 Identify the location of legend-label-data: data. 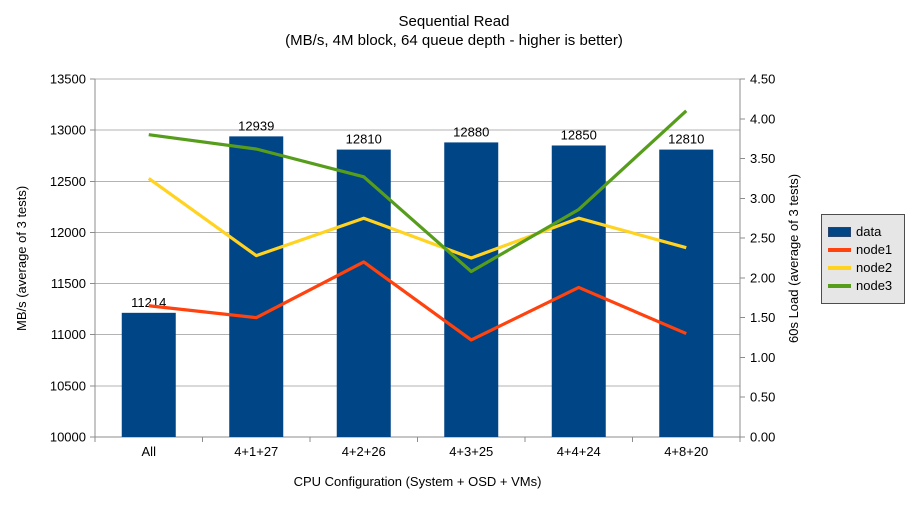
(869, 231).